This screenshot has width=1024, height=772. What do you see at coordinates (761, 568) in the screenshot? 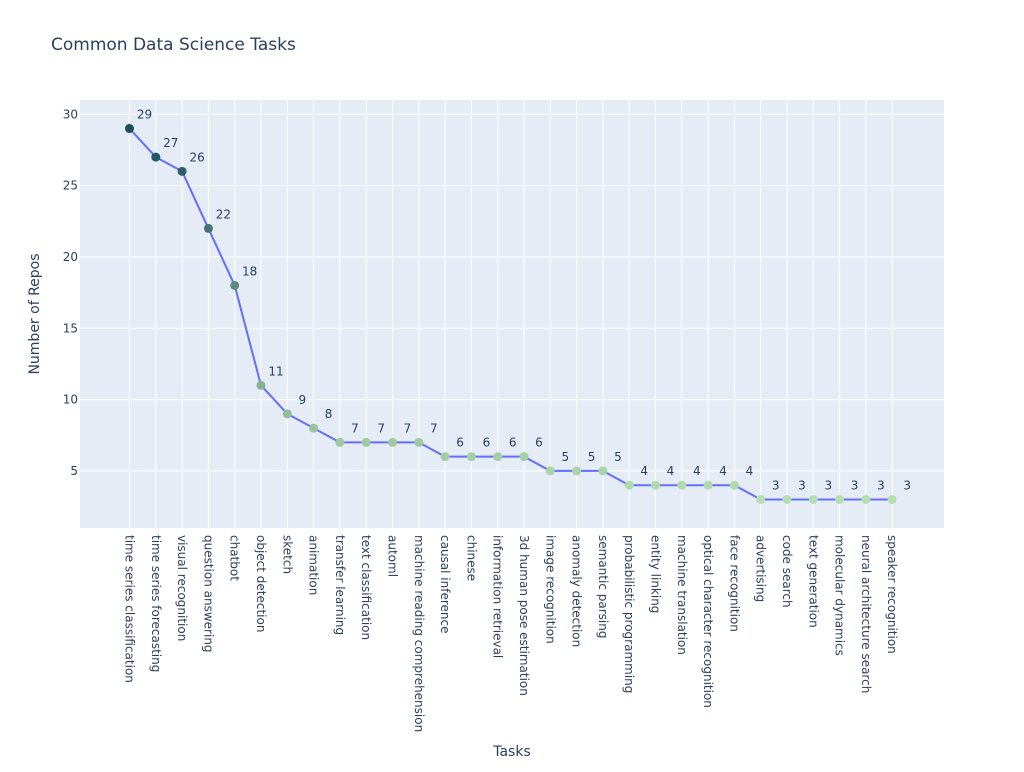
I see `x-tick-label: advertising` at bounding box center [761, 568].